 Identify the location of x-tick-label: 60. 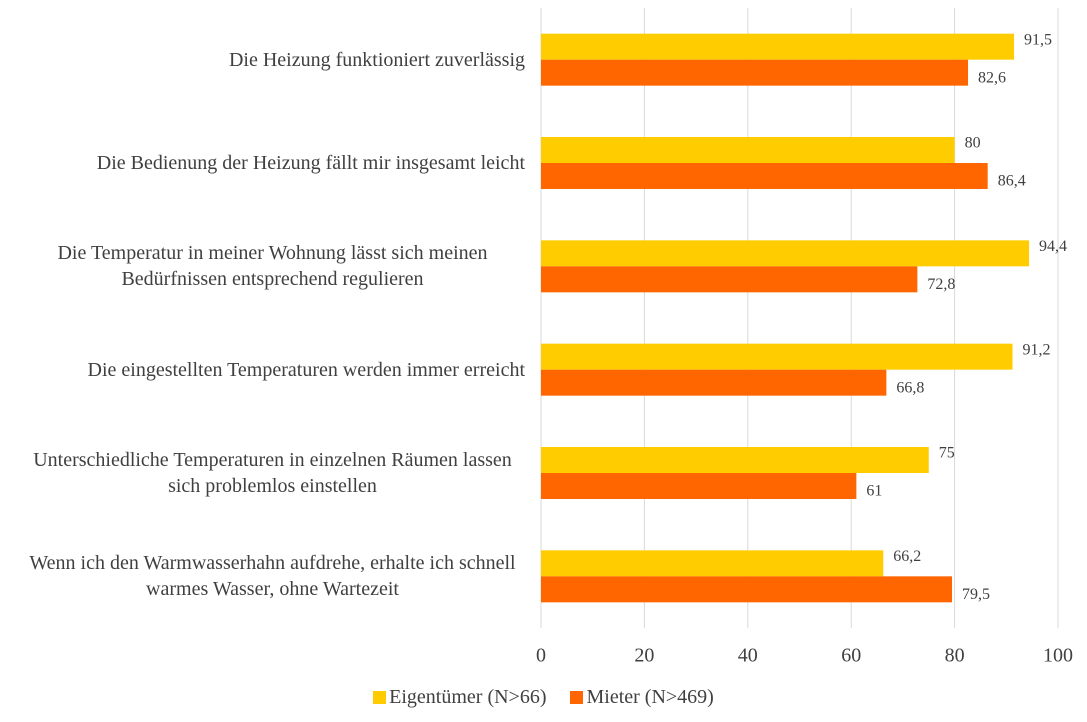
(851, 656).